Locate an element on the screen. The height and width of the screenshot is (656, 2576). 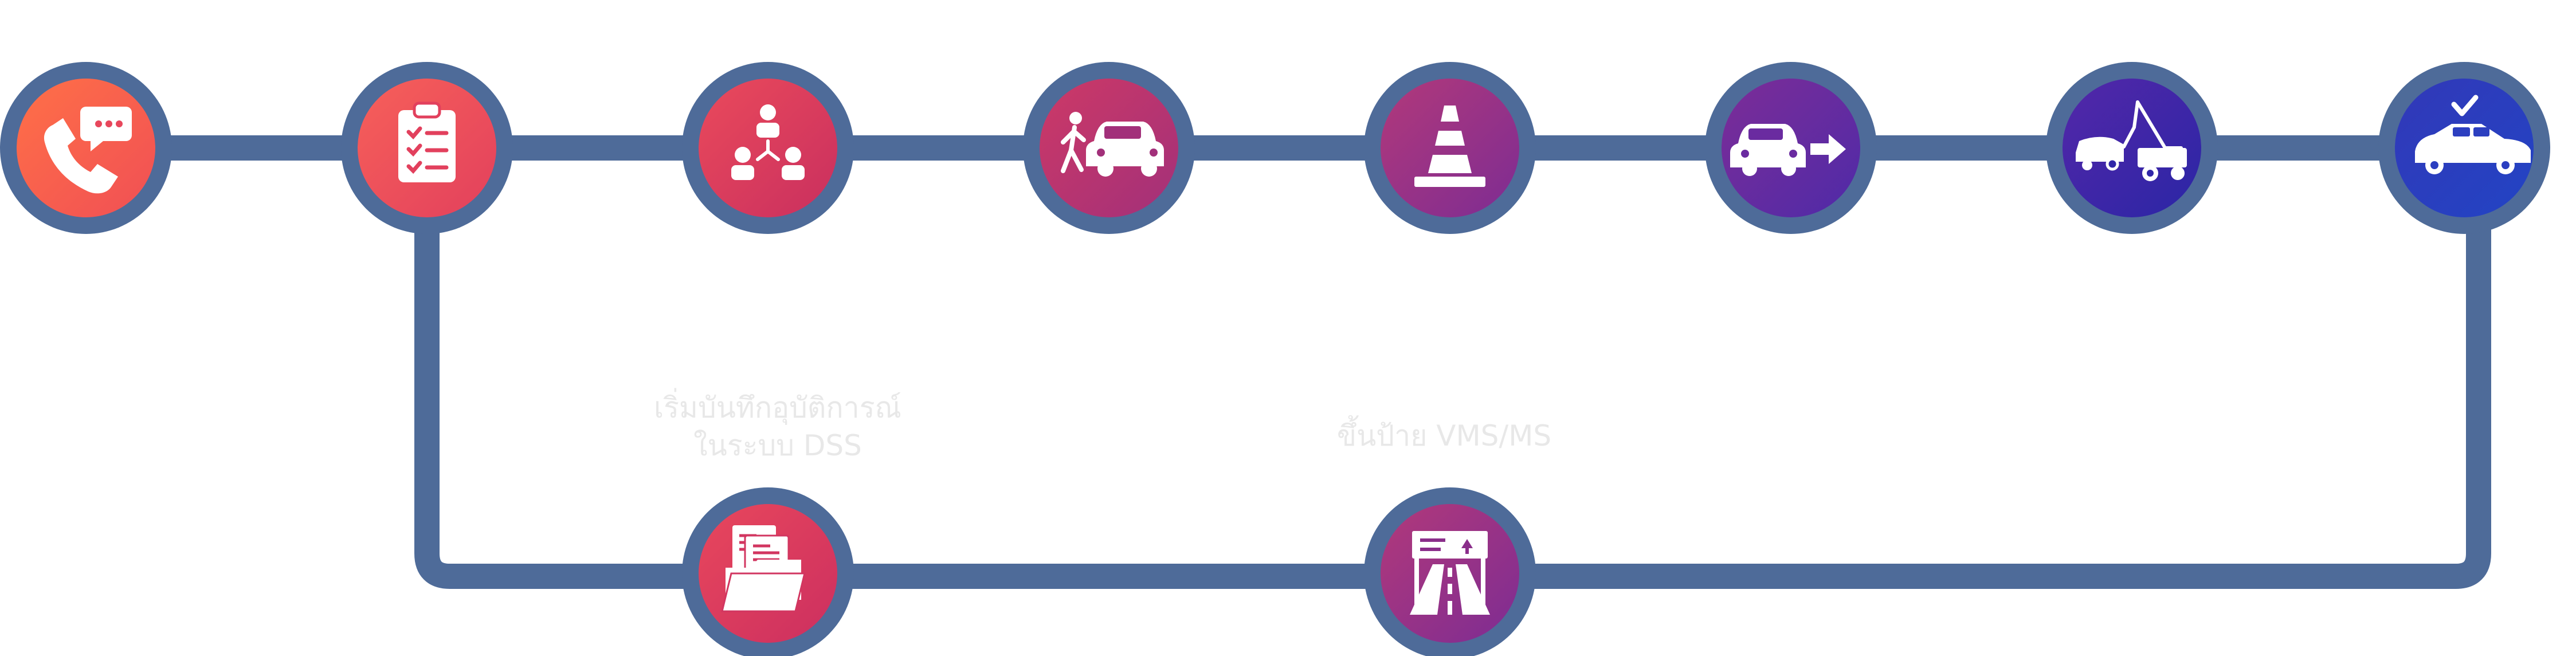
step-2-checklist is located at coordinates (427, 148).